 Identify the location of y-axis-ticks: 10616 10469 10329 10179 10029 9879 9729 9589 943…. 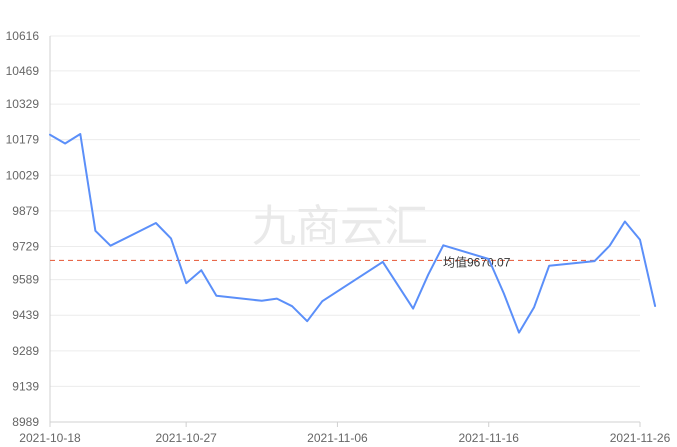
(23, 229).